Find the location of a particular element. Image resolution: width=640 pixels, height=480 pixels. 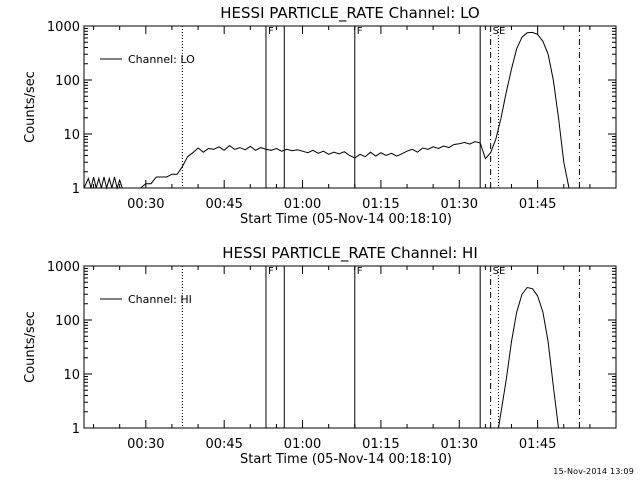

legend-label: Channel: HI is located at coordinates (160, 299).